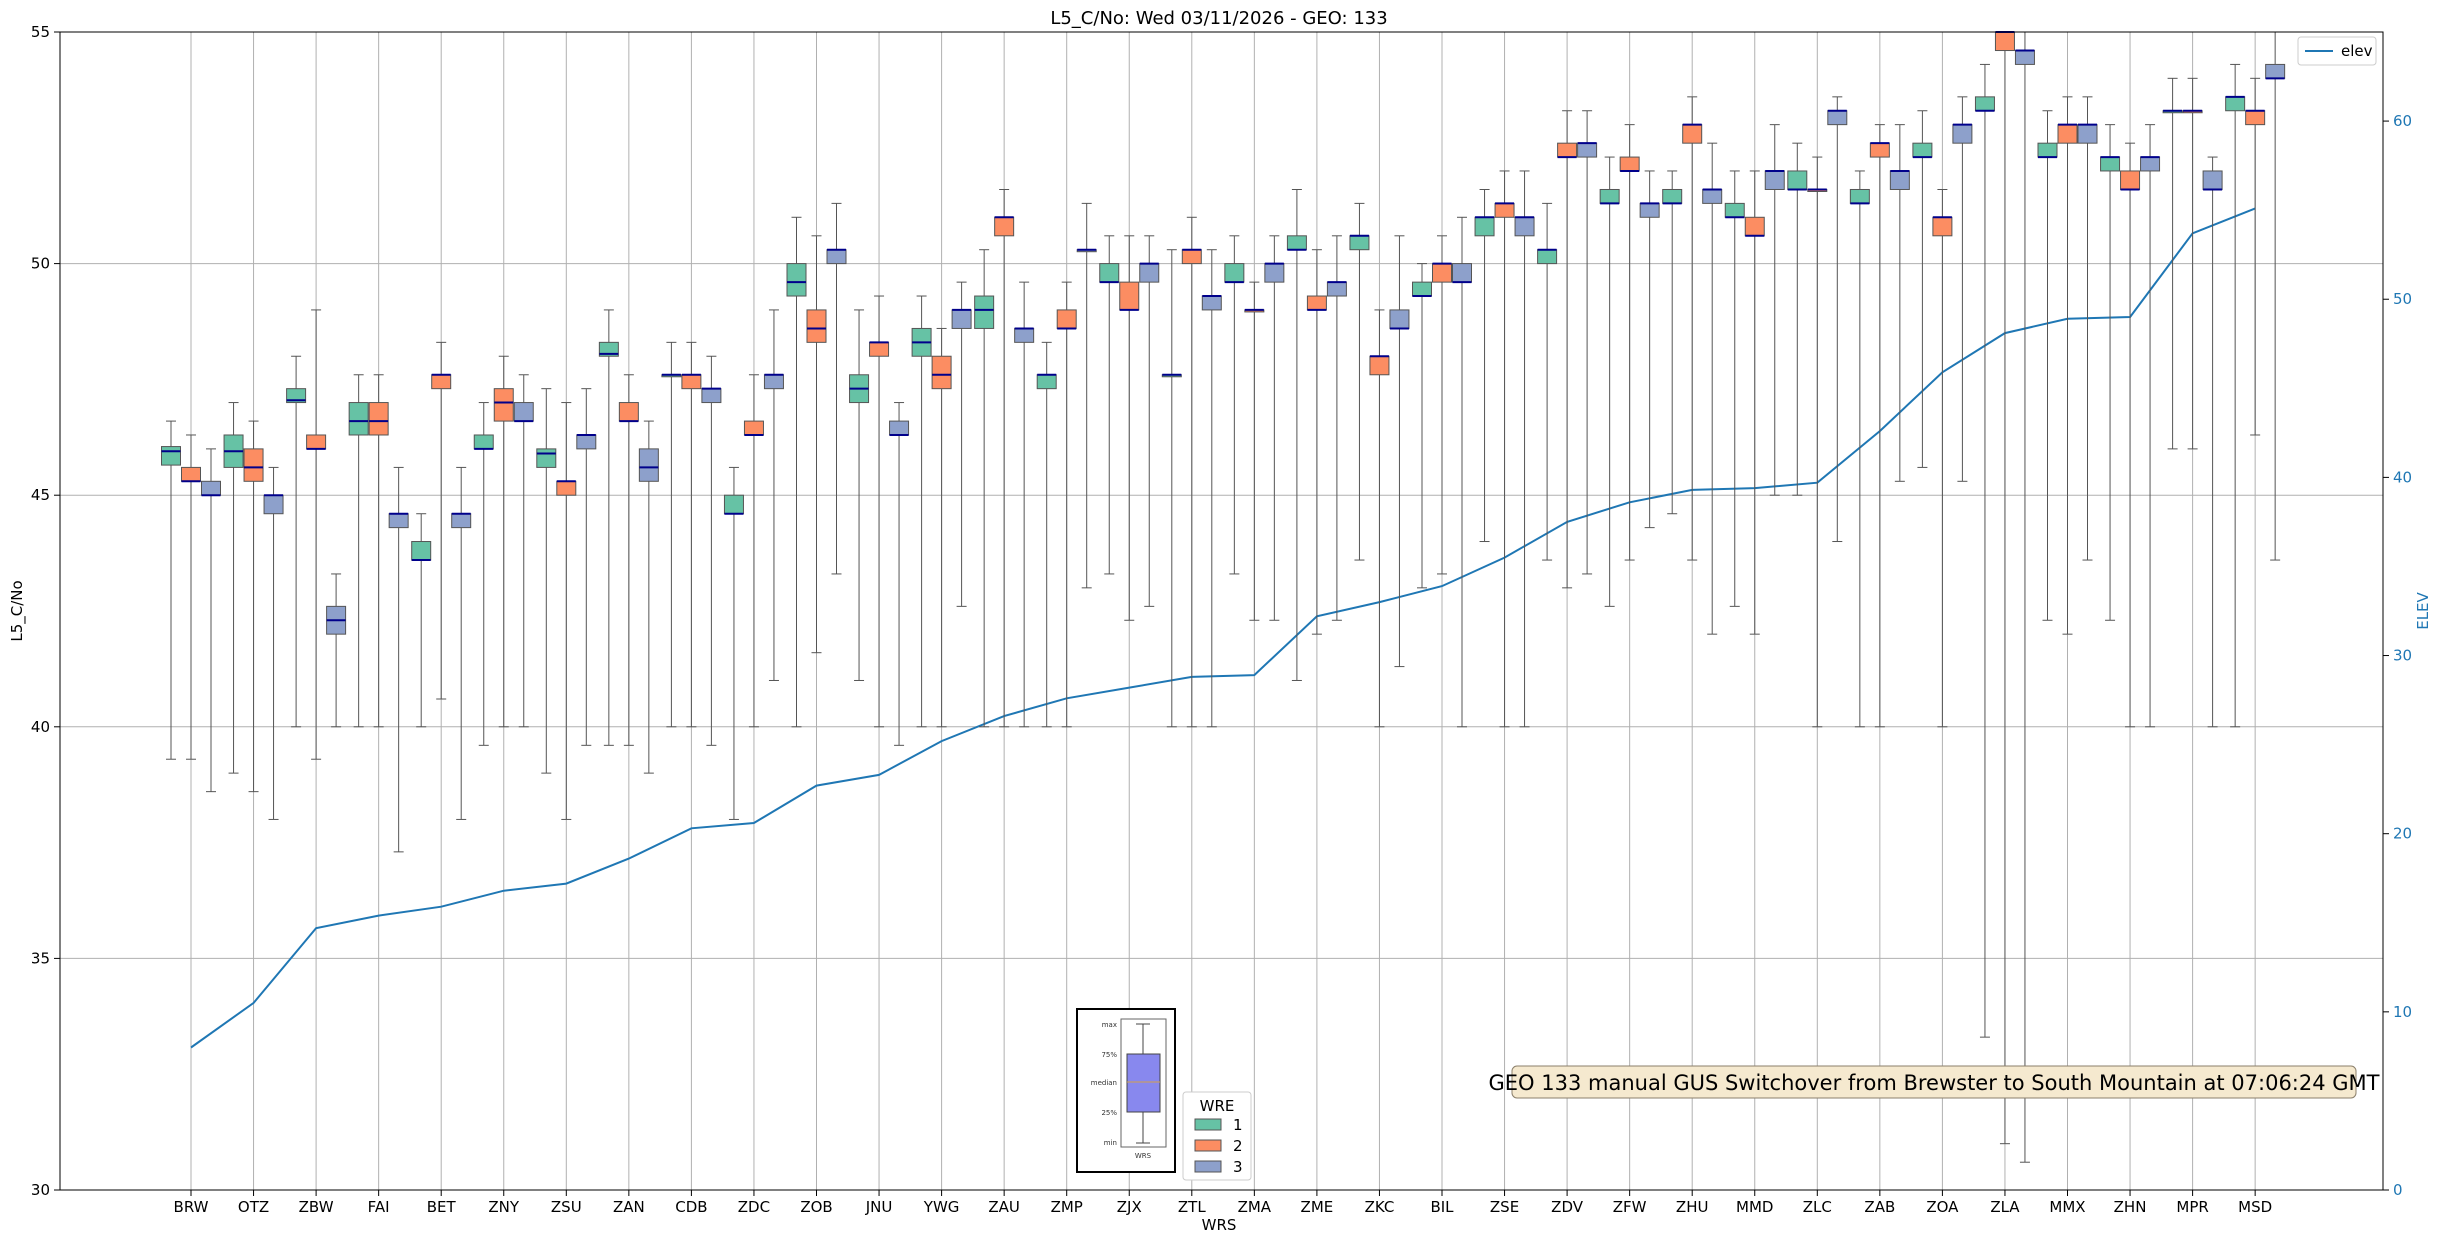 The width and height of the screenshot is (2438, 1240). What do you see at coordinates (1484, 365) in the screenshot?
I see `box-wre-1-zse` at bounding box center [1484, 365].